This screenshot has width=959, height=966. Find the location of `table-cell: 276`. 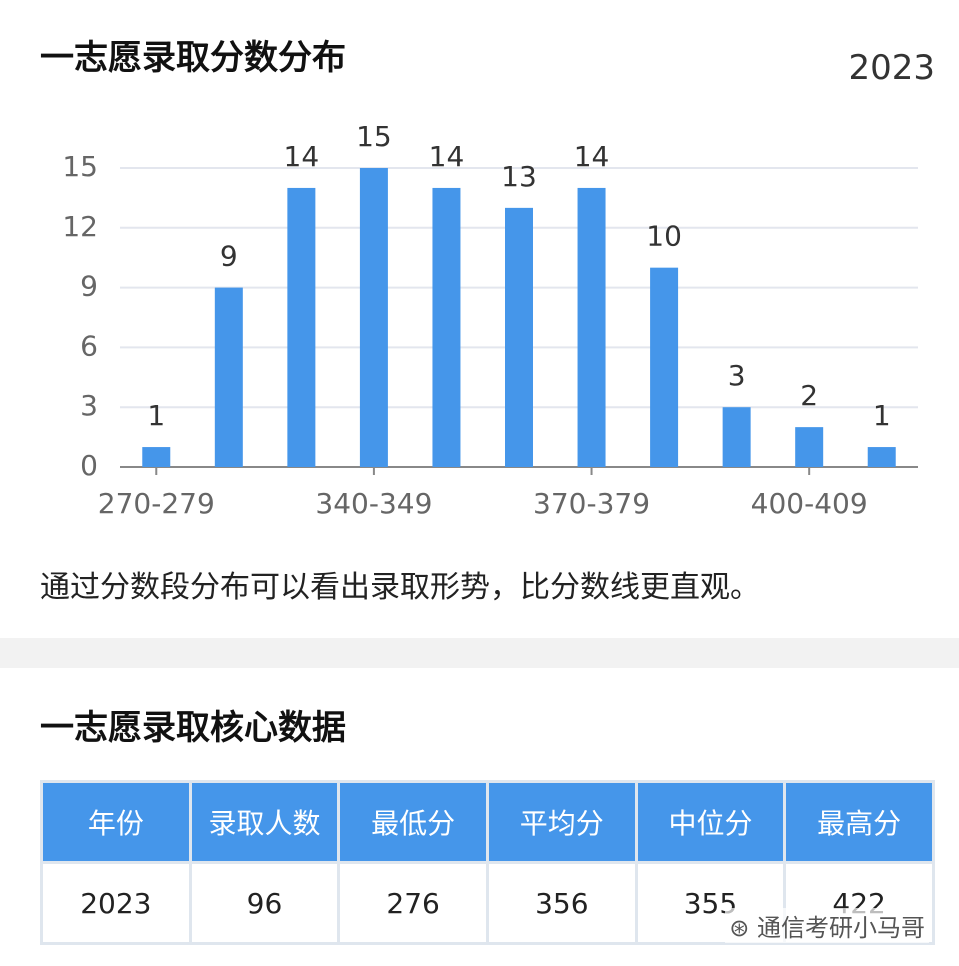

table-cell: 276 is located at coordinates (413, 903).